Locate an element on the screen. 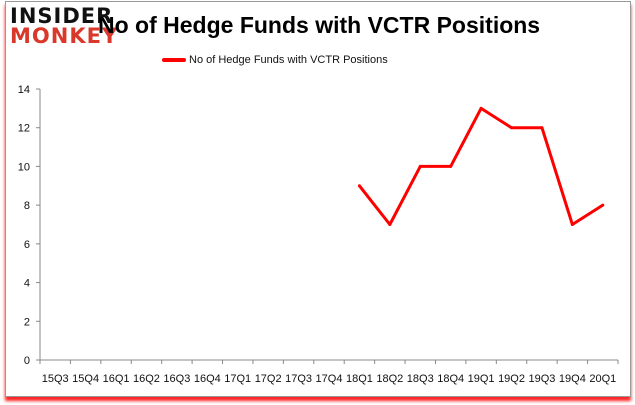 This screenshot has width=635, height=405. insider-monkey-logo: INSIDER MONKEY is located at coordinates (64, 26).